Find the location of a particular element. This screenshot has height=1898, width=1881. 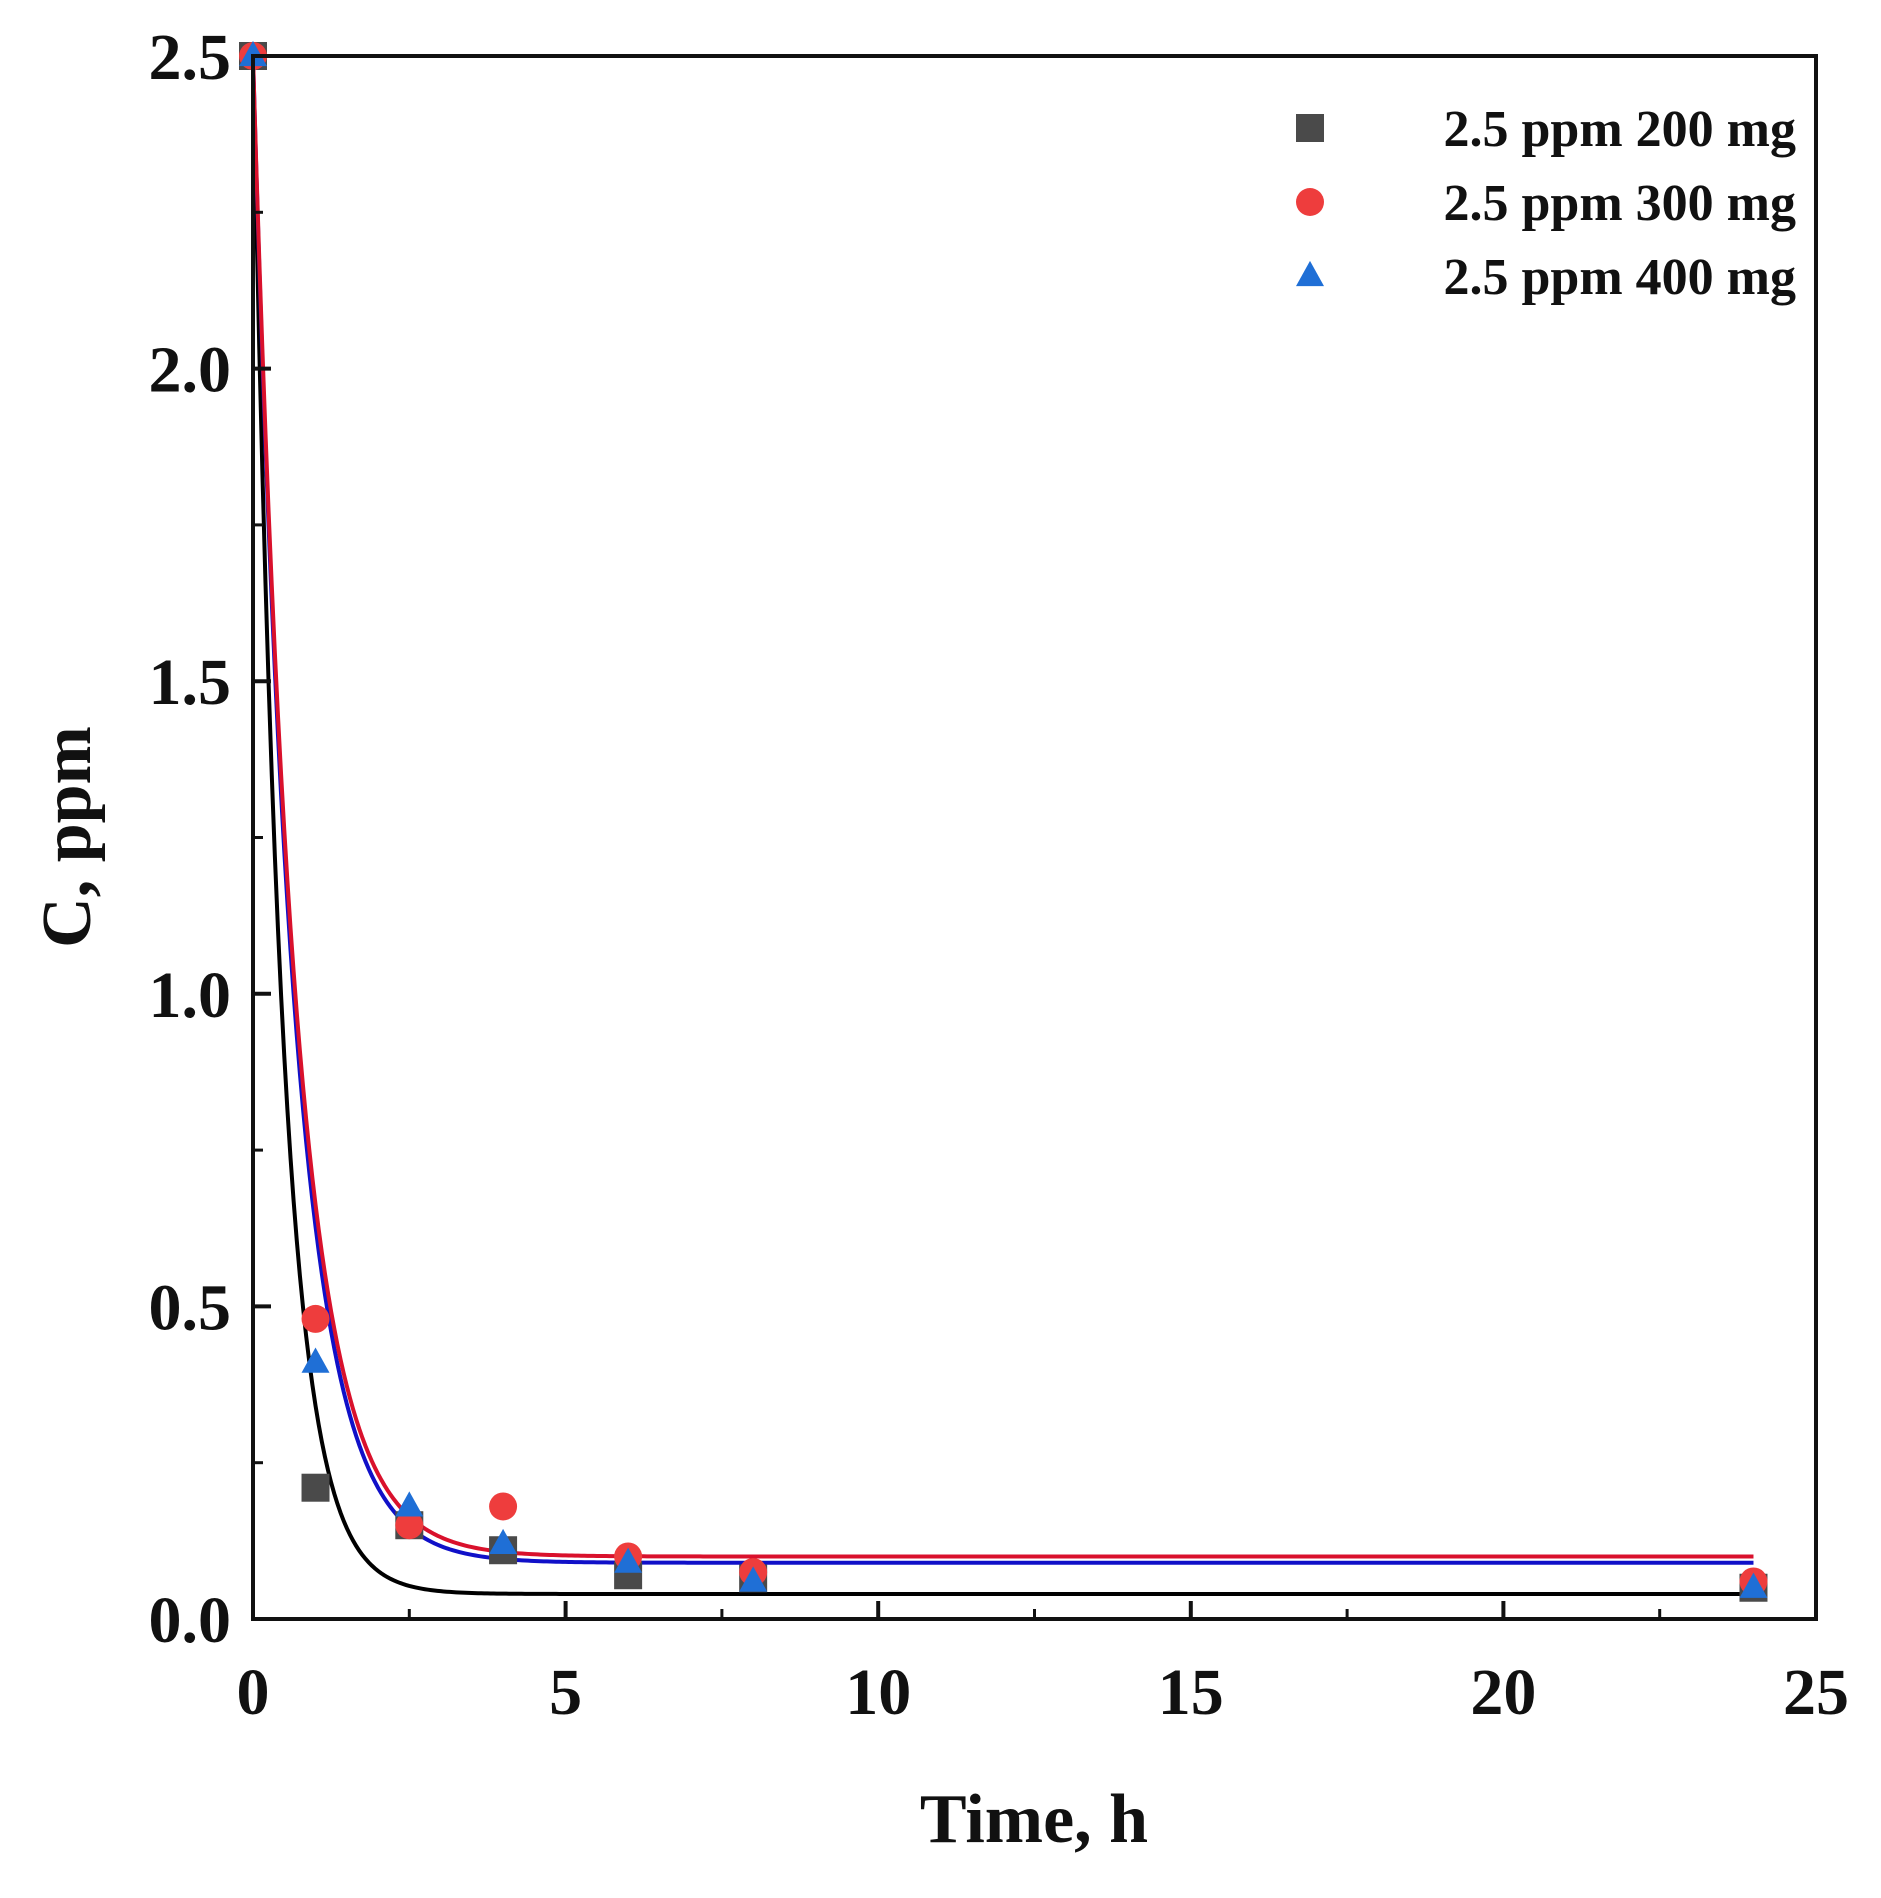

legend-label-3: 2.5 ppm 400 mg is located at coordinates (1620, 277).